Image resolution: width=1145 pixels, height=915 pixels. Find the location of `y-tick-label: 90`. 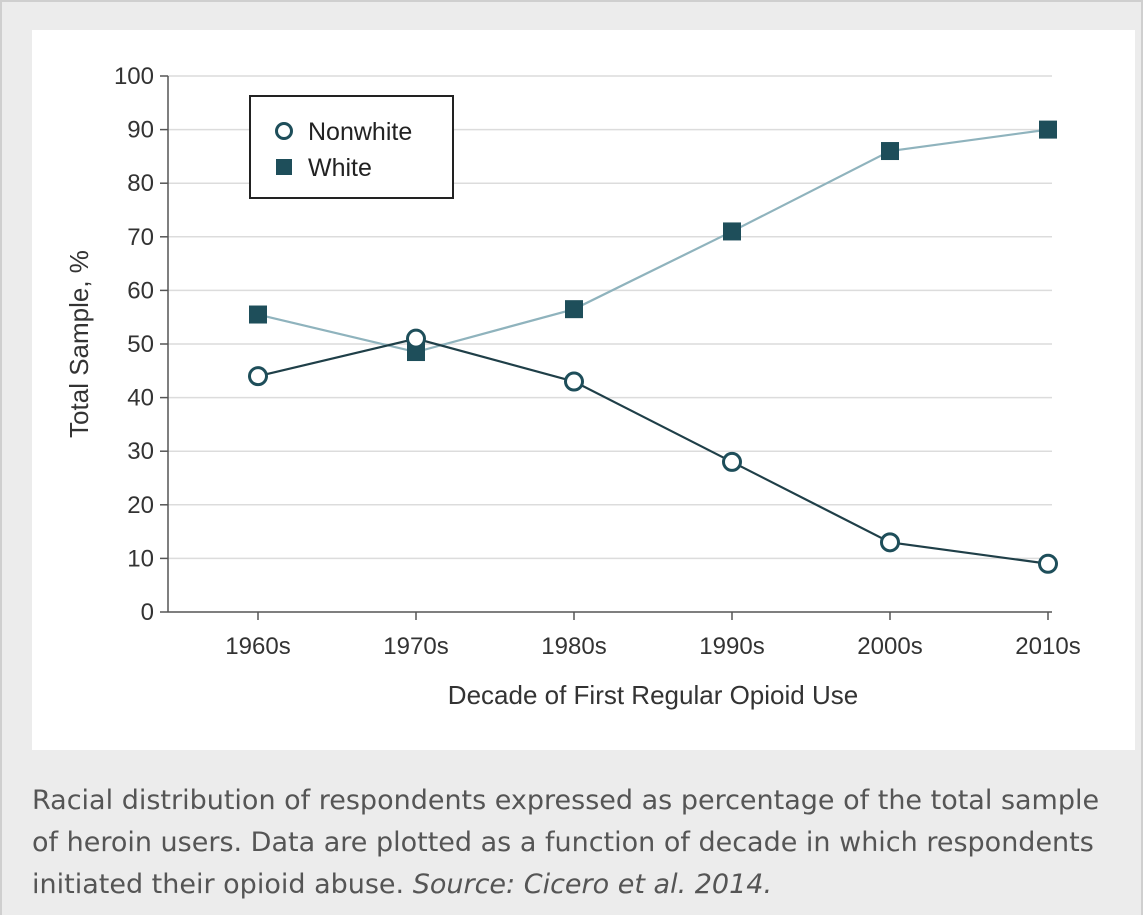

y-tick-label: 90 is located at coordinates (140, 130).